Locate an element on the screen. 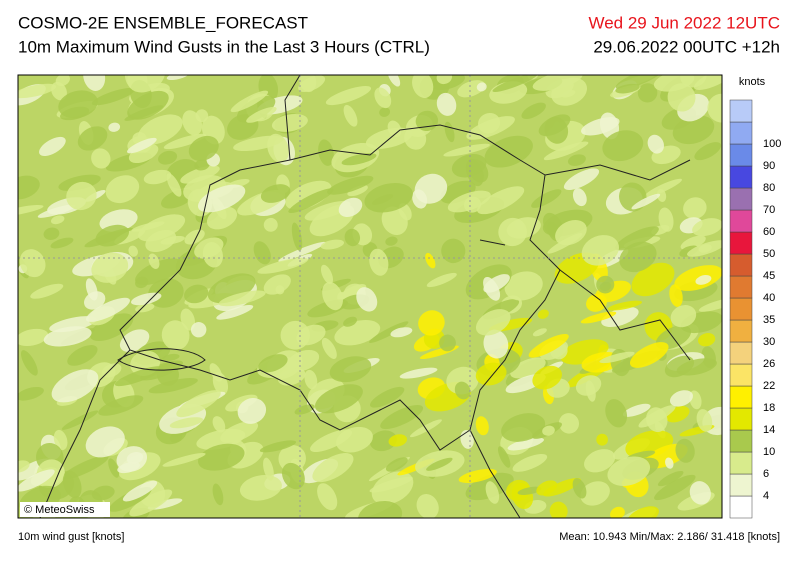 The image size is (800, 566). legend: 4 6 10 14 18 22 26 30 35 40 45 50 60 70 80 90 100 is located at coordinates (755, 309).